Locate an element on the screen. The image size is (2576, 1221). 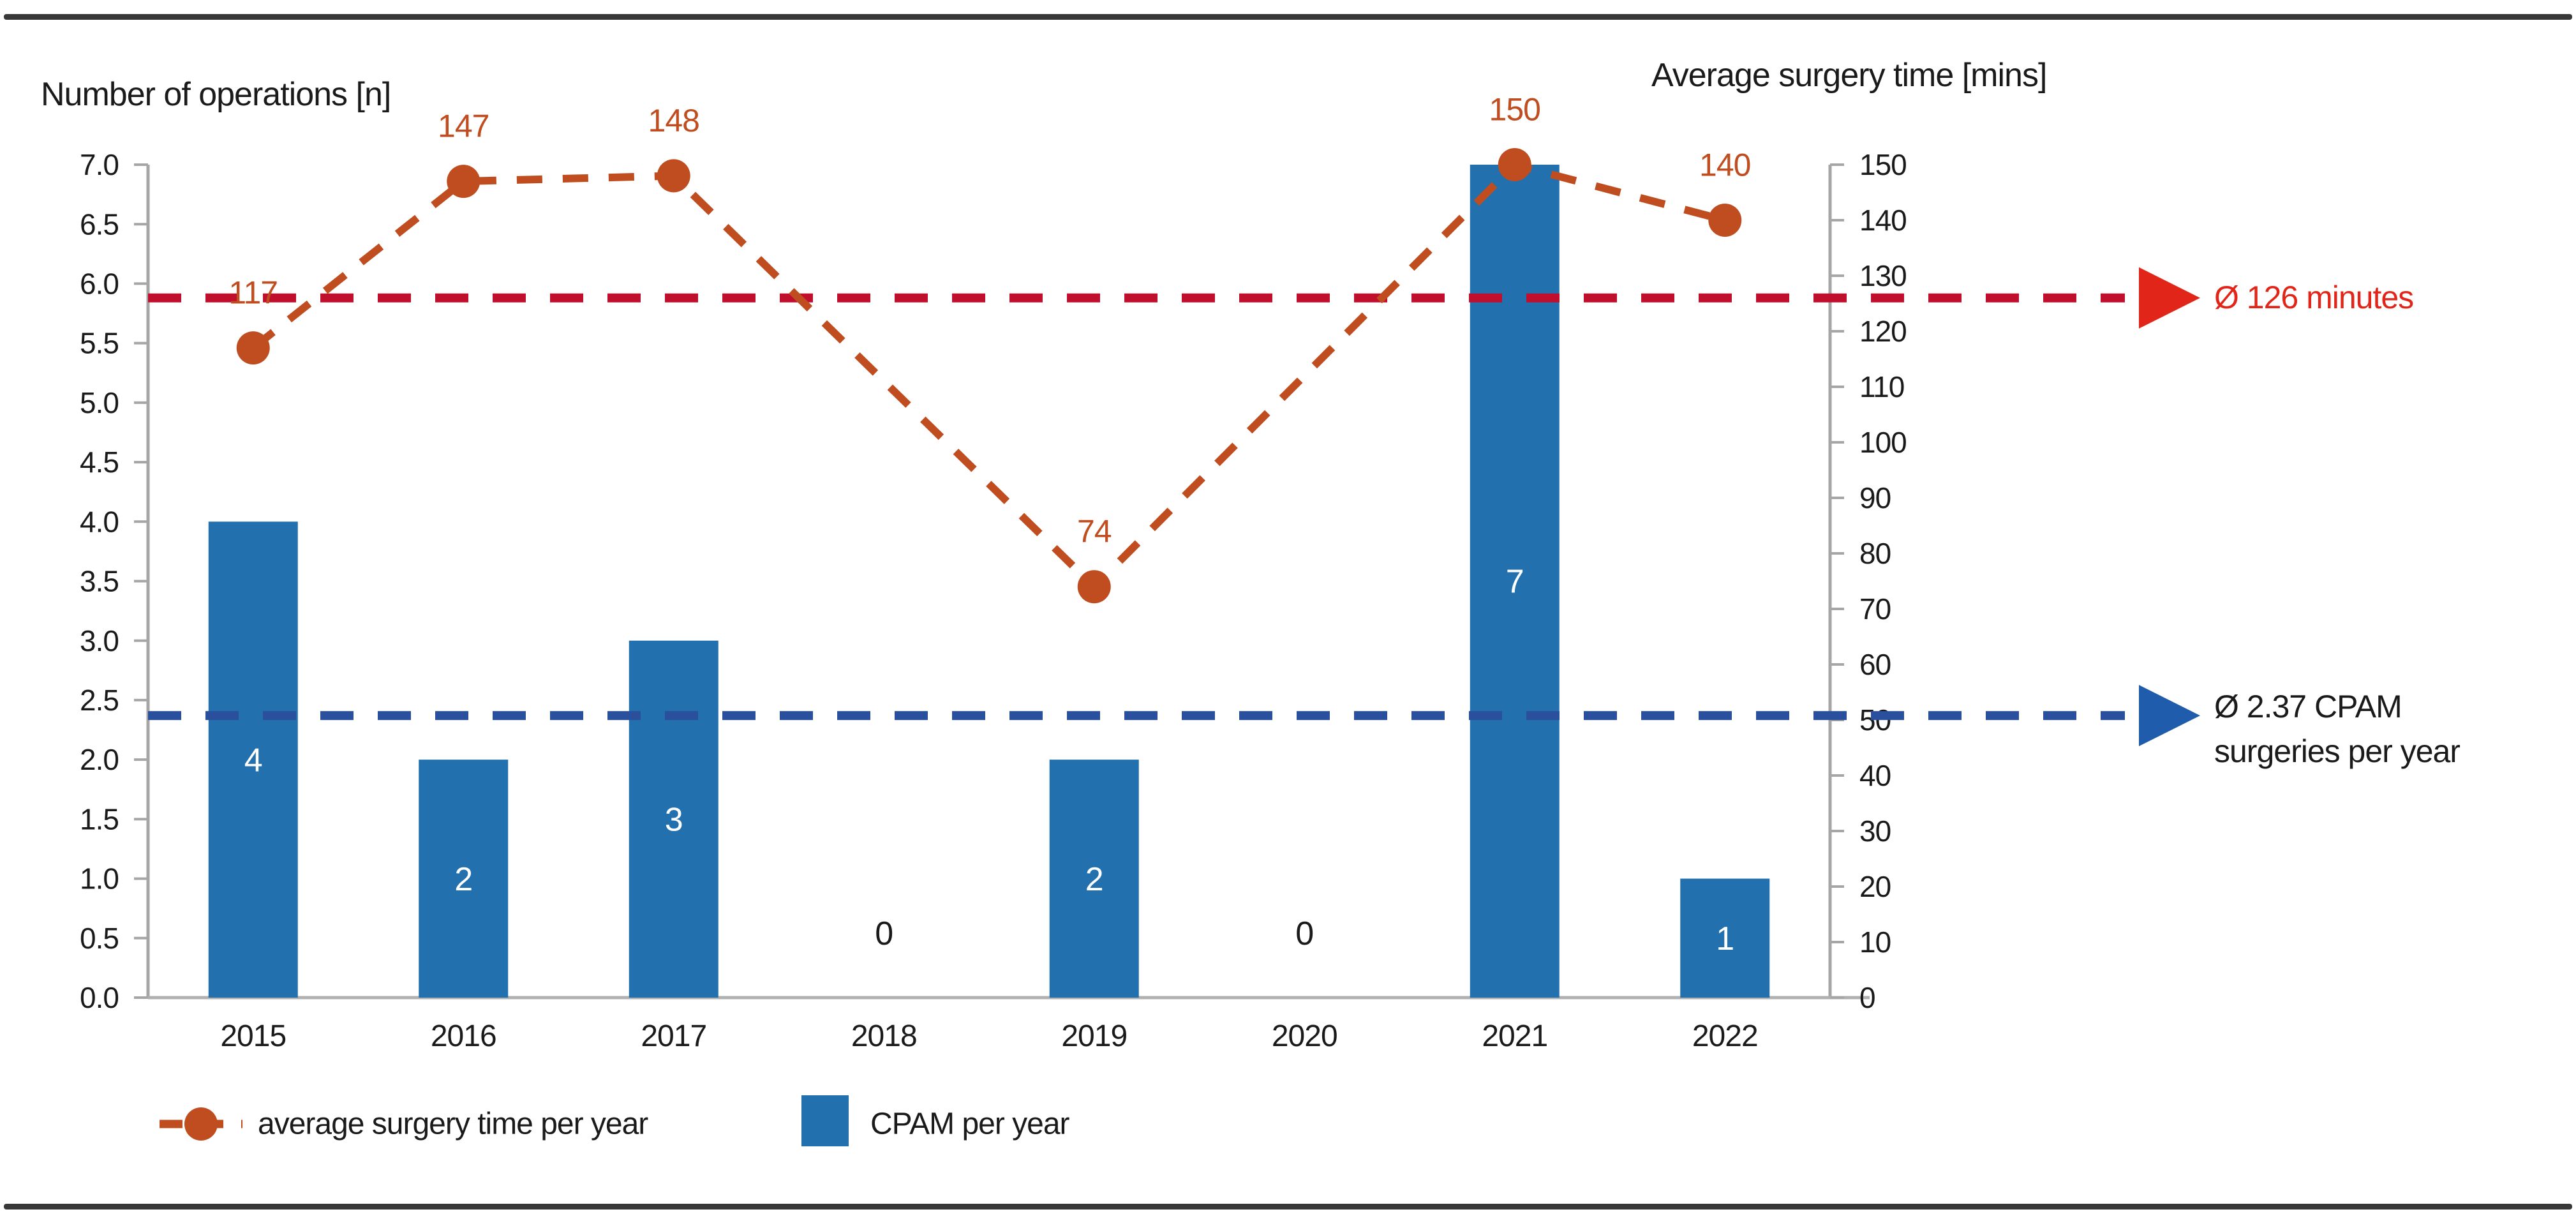
left-axis-tick-label: 1.0 is located at coordinates (99, 879).